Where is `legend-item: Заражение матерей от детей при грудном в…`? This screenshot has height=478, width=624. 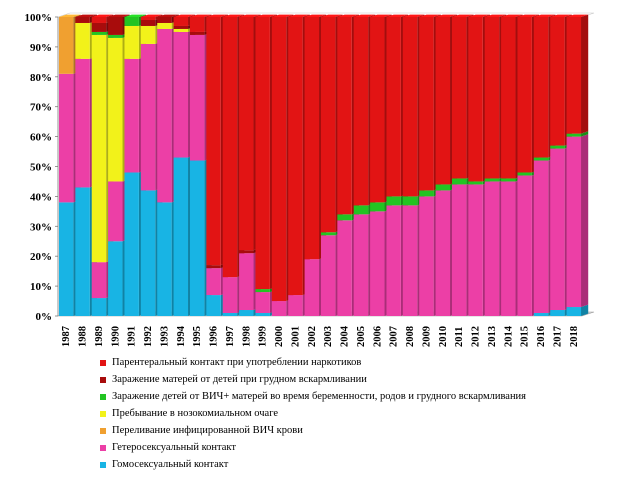
legend-item: Заражение матерей от детей при грудном в… is located at coordinates (360, 379).